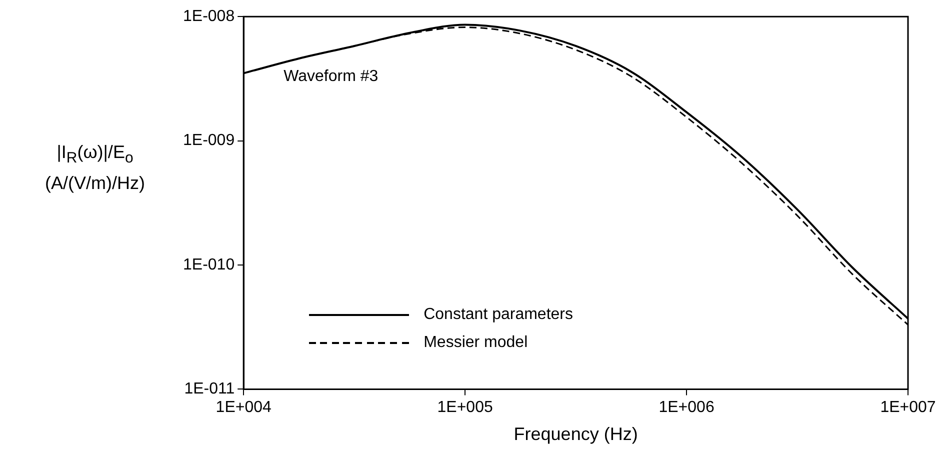 The image size is (948, 459). What do you see at coordinates (476, 343) in the screenshot?
I see `legend-label: Messier model` at bounding box center [476, 343].